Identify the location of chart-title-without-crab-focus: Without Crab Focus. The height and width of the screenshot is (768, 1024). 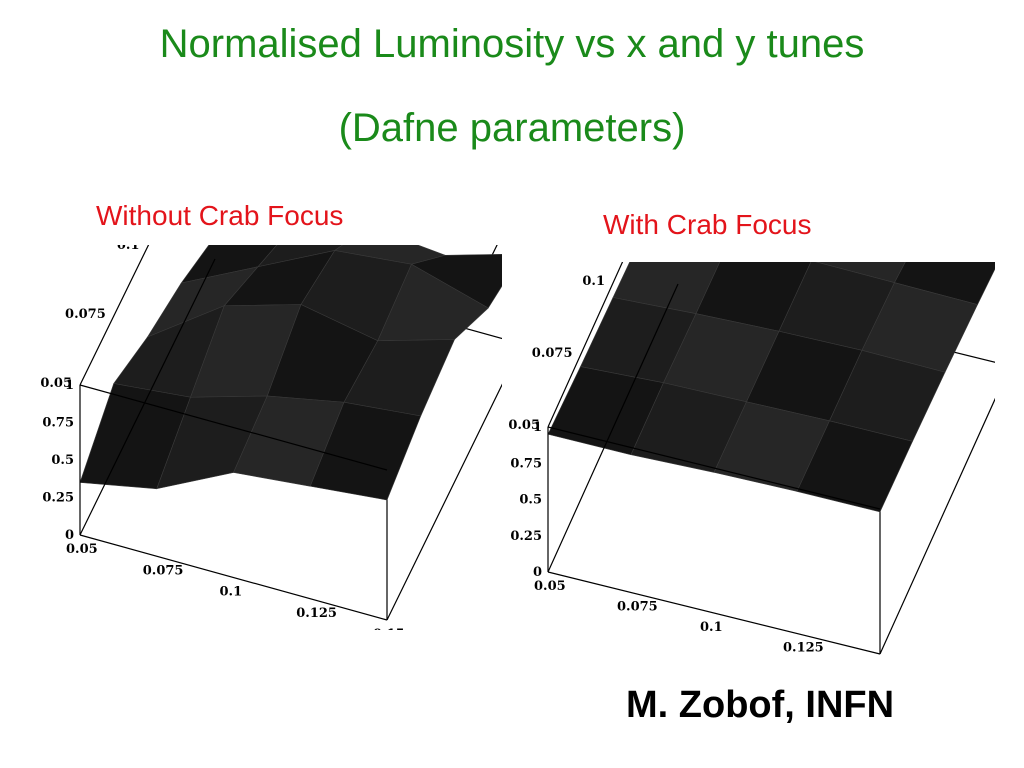
(220, 215).